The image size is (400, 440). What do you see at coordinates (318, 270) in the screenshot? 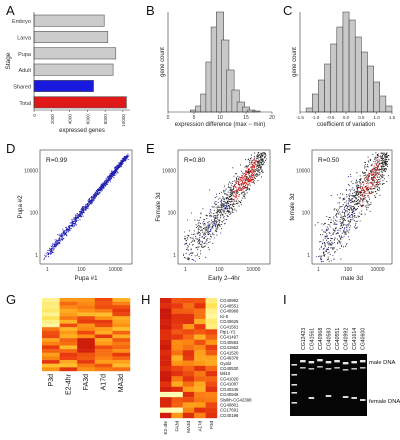
I see `x-tick-label: 1` at bounding box center [318, 270].